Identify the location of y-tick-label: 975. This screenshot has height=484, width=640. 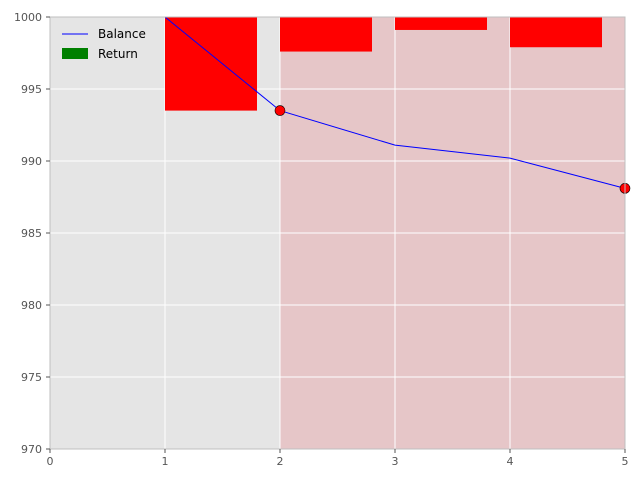
(31, 377).